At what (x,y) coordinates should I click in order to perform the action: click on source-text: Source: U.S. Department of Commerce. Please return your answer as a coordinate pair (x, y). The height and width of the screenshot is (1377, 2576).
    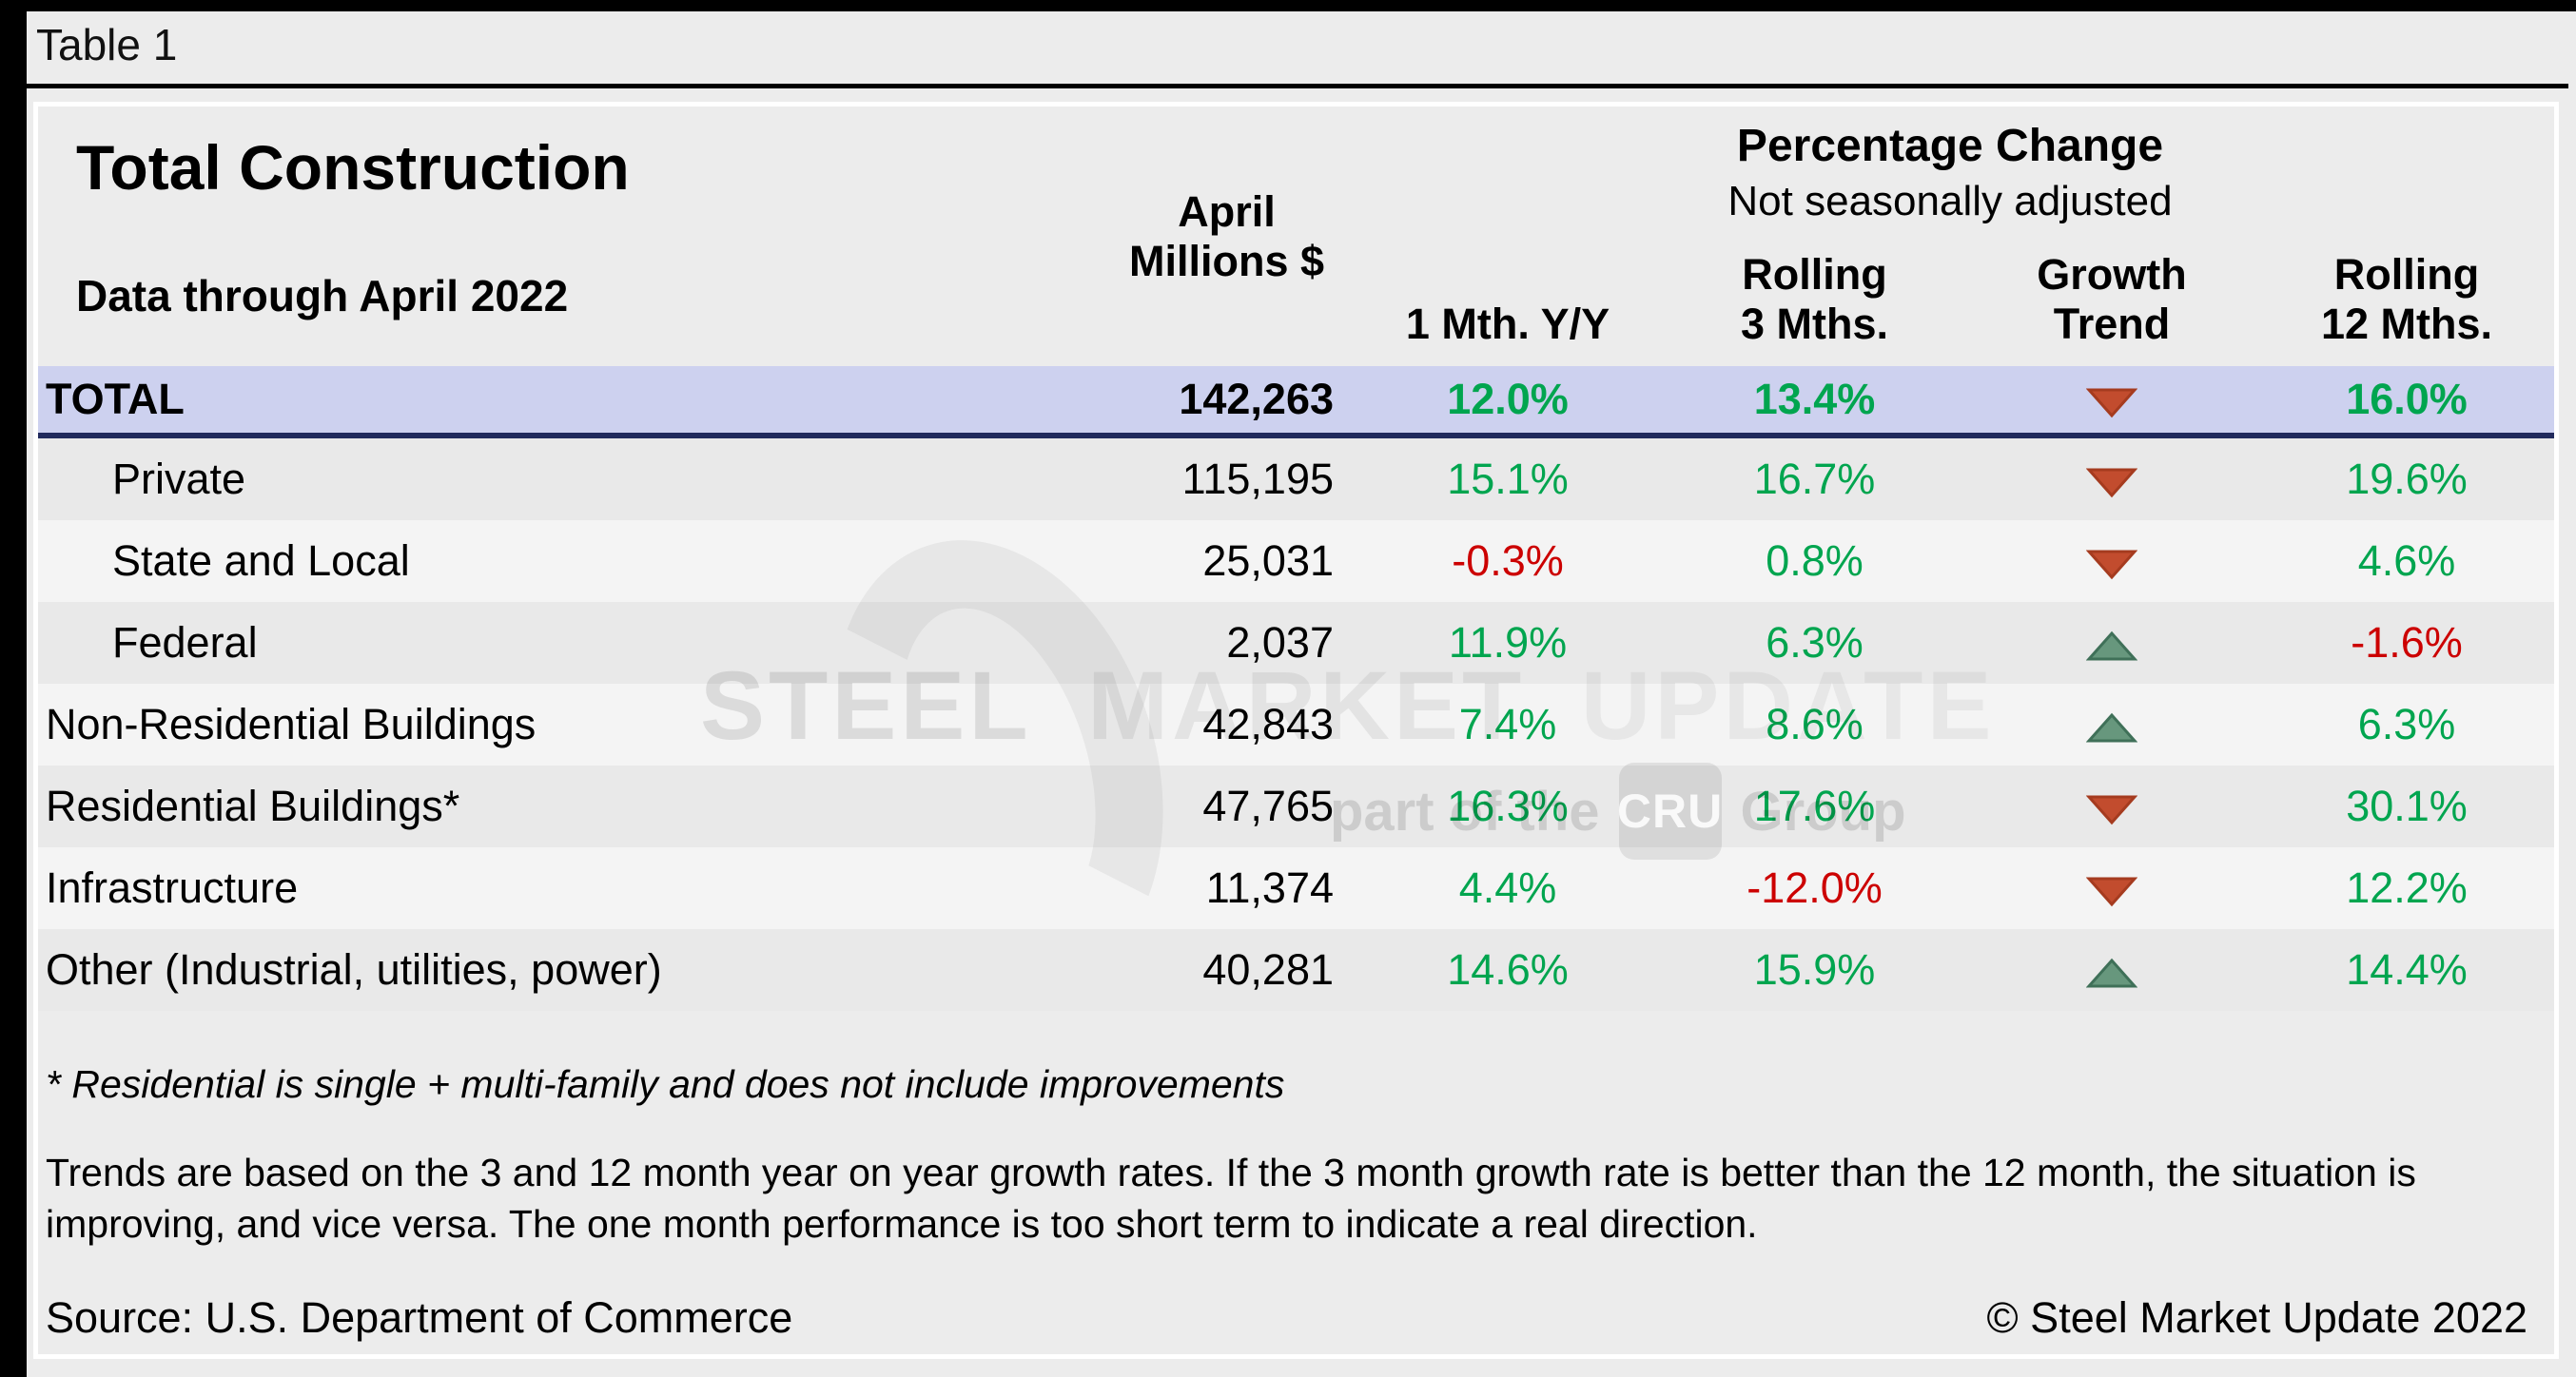
    Looking at the image, I should click on (420, 1317).